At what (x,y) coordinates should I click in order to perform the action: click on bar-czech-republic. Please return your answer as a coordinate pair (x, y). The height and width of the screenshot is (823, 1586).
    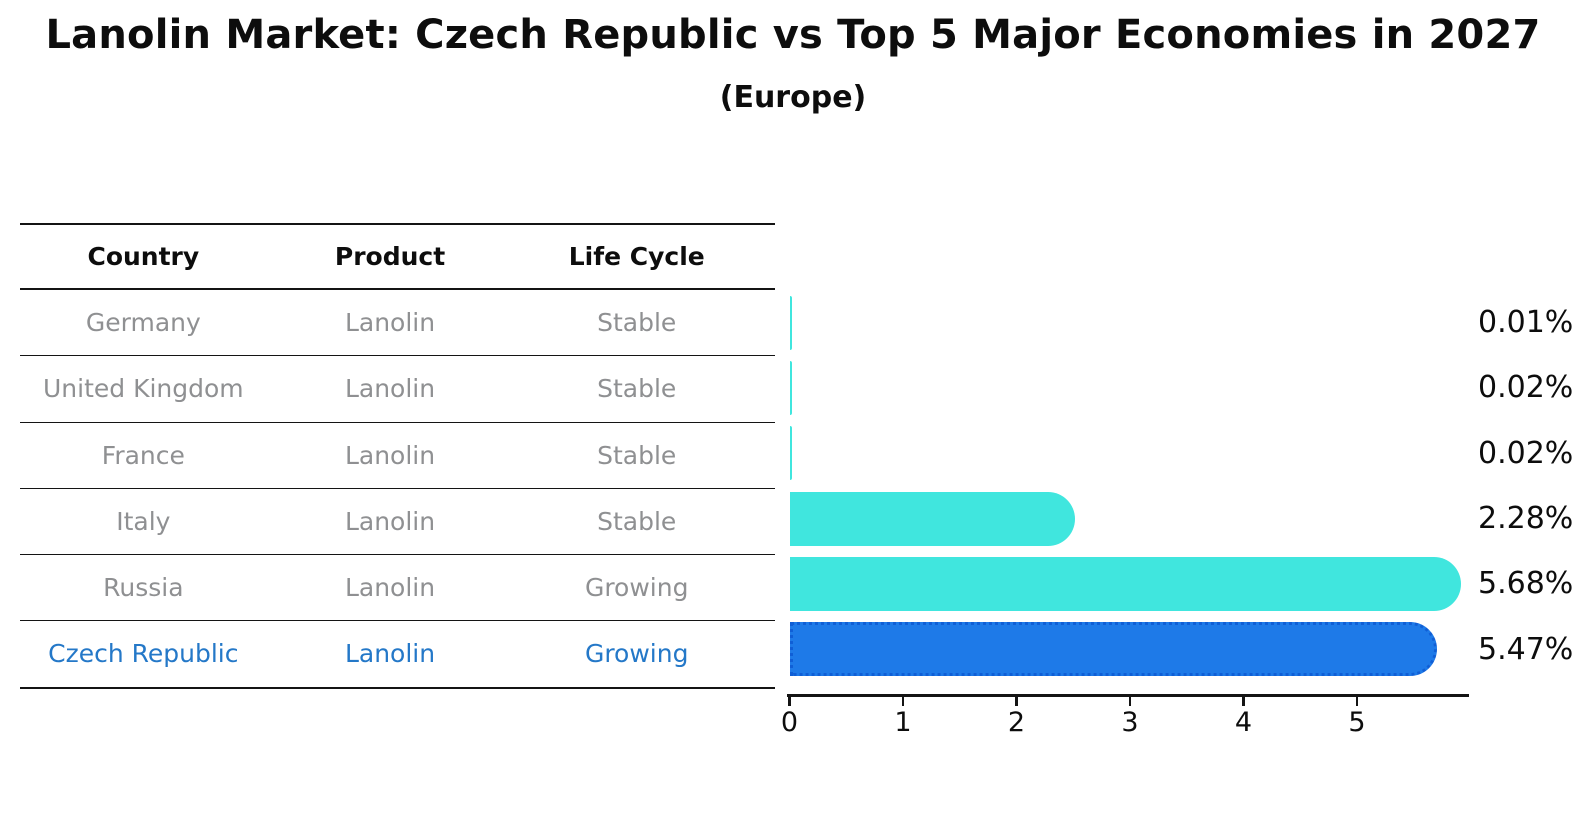
    Looking at the image, I should click on (1113, 649).